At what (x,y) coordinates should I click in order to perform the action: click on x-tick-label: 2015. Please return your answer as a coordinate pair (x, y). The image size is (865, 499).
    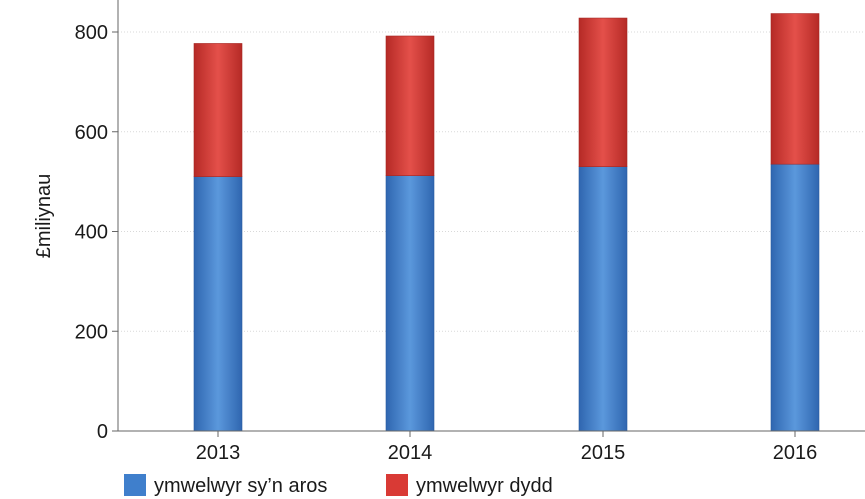
    Looking at the image, I should click on (603, 453).